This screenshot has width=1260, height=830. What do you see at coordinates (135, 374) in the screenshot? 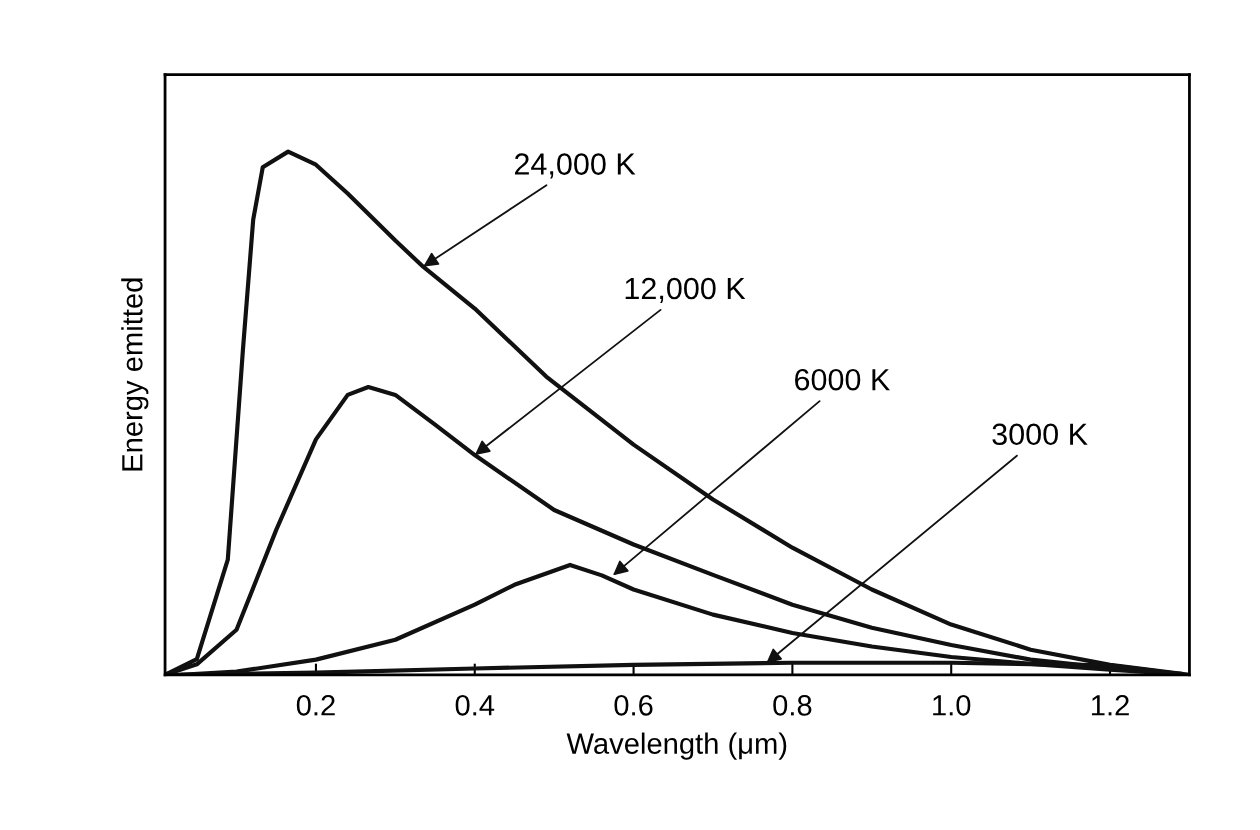
I see `y-axis-title: Energy emitted` at bounding box center [135, 374].